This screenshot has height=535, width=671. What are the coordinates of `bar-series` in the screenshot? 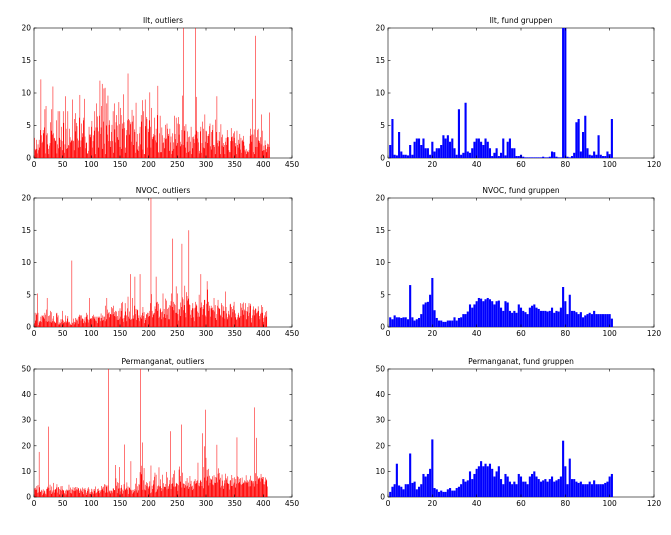 It's located at (501, 93).